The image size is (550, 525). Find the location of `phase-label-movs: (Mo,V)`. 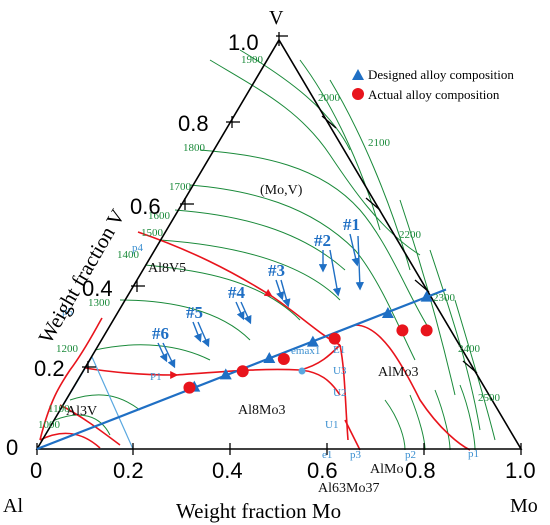

phase-label-movs: (Mo,V) is located at coordinates (281, 190).